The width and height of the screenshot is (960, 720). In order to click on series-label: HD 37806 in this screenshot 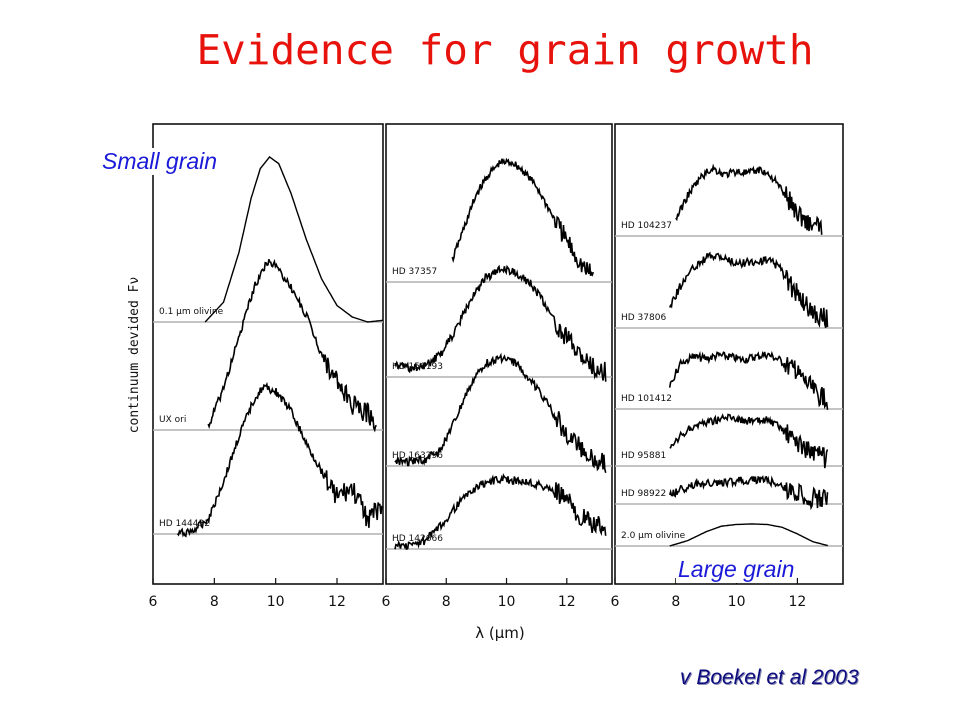, I will do `click(643, 318)`.